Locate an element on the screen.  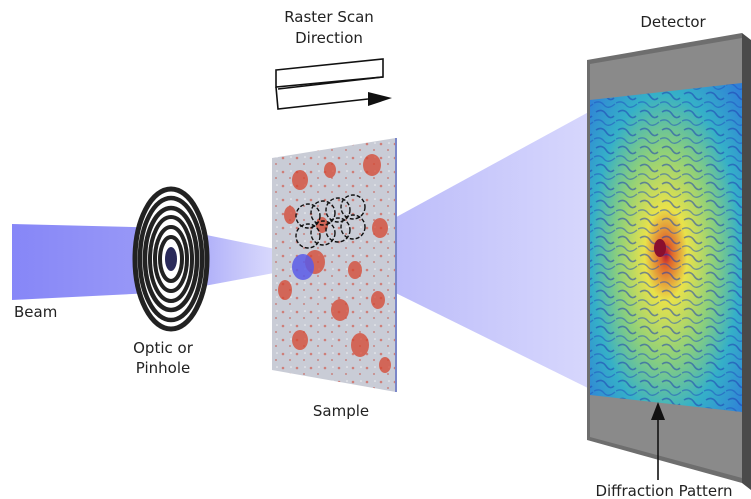
beam-spot is located at coordinates (303, 267).